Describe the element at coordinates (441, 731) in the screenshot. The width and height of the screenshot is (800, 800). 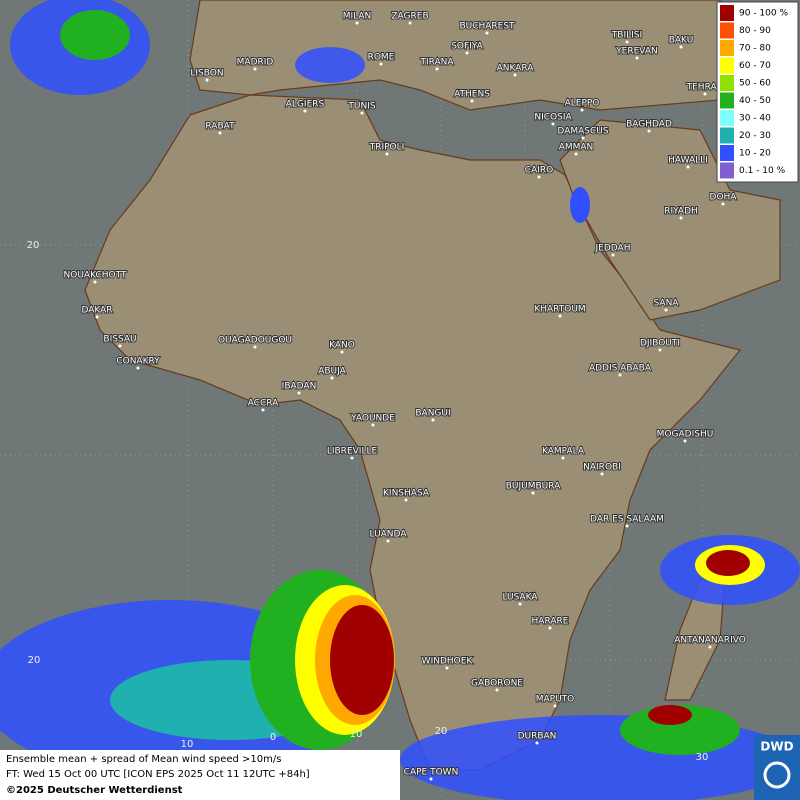
I see `grid-label: 20` at that location.